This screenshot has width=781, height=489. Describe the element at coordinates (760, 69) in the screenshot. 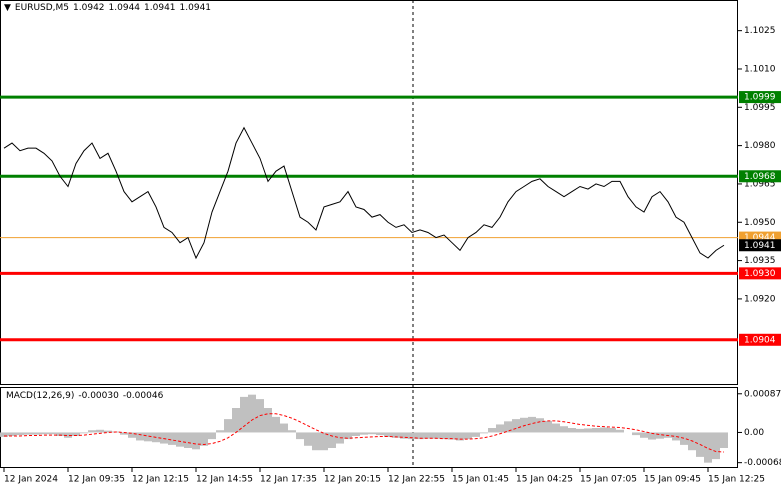

I see `y-tick-label: 1.1010` at that location.